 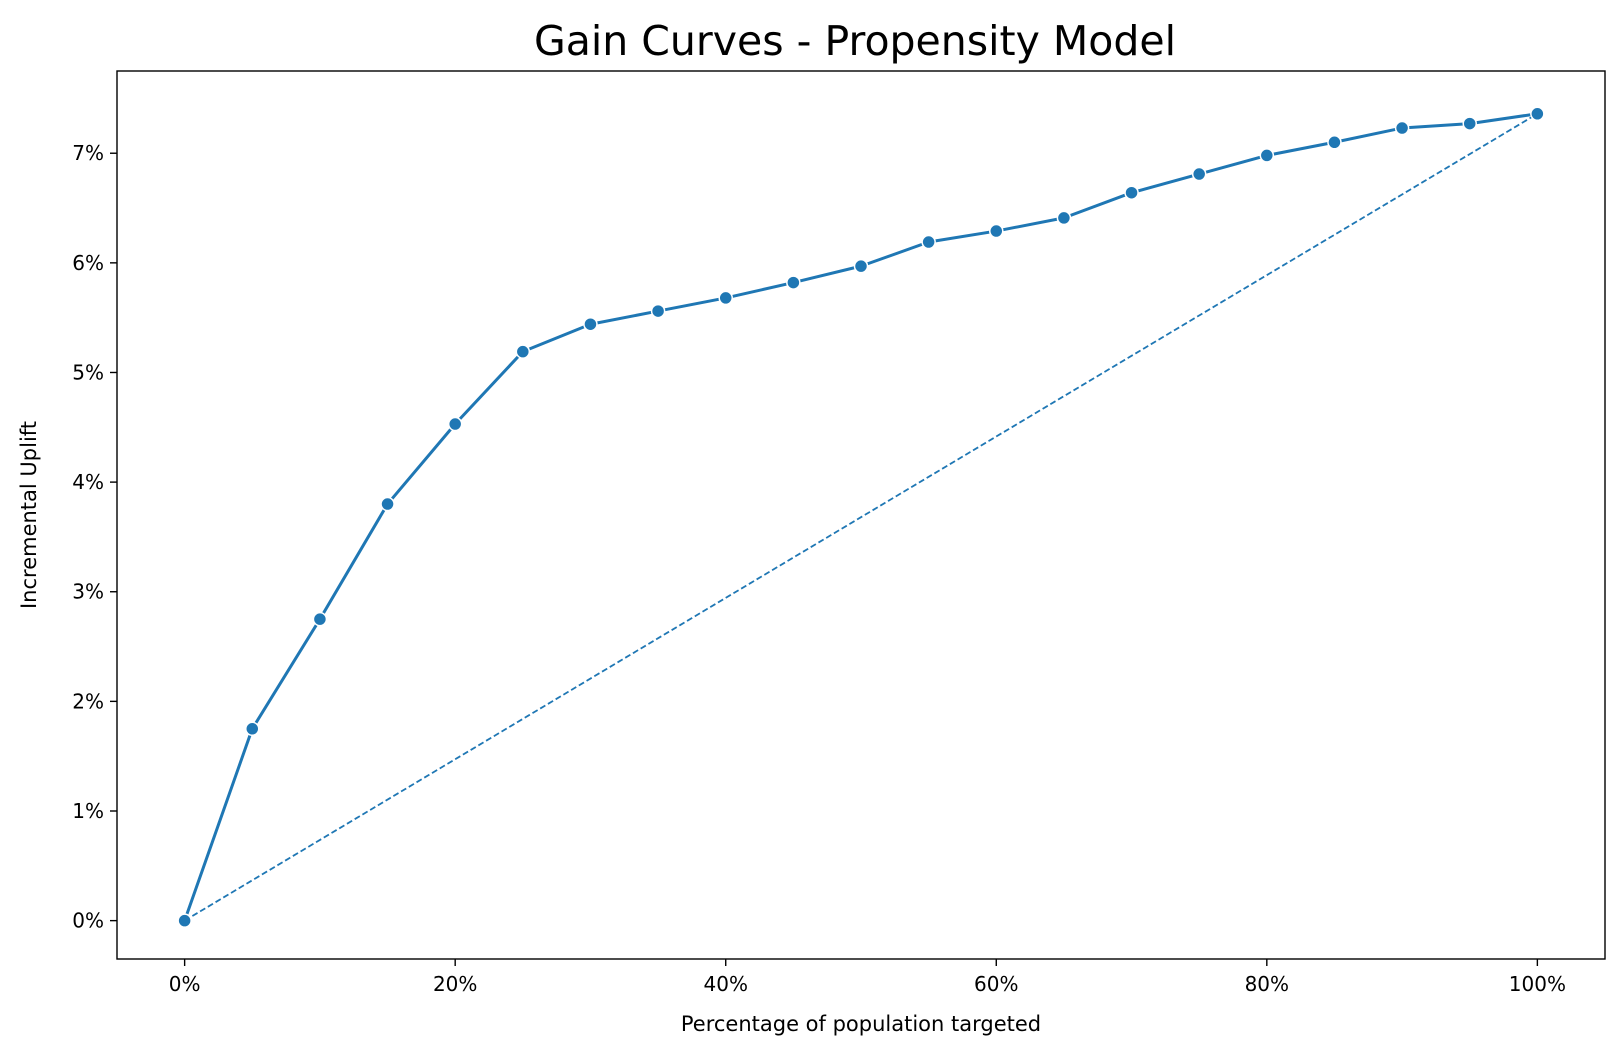 What do you see at coordinates (94, 537) in the screenshot?
I see `y-axis: 0% 1% 2% 3% 4% 5% 6% 7%` at bounding box center [94, 537].